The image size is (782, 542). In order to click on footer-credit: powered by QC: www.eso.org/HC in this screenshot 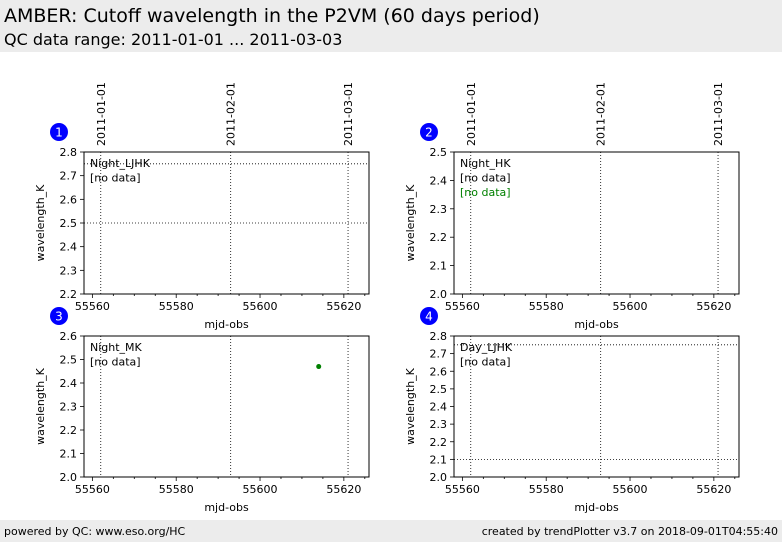, I will do `click(95, 531)`.